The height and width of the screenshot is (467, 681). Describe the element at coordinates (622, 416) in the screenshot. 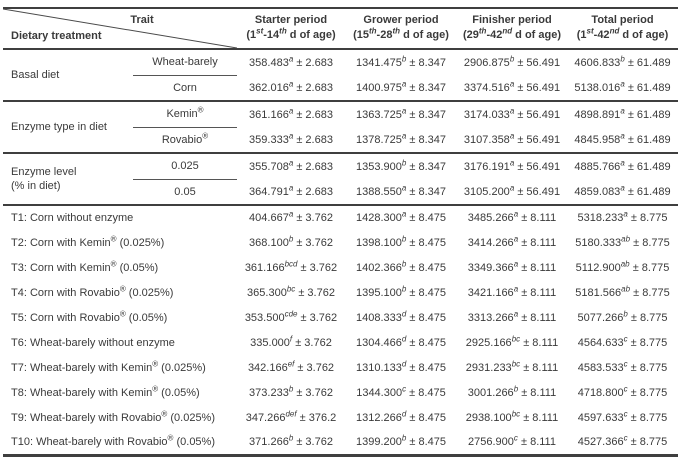

I see `value-cell: 4597.633c ± 8.775` at that location.